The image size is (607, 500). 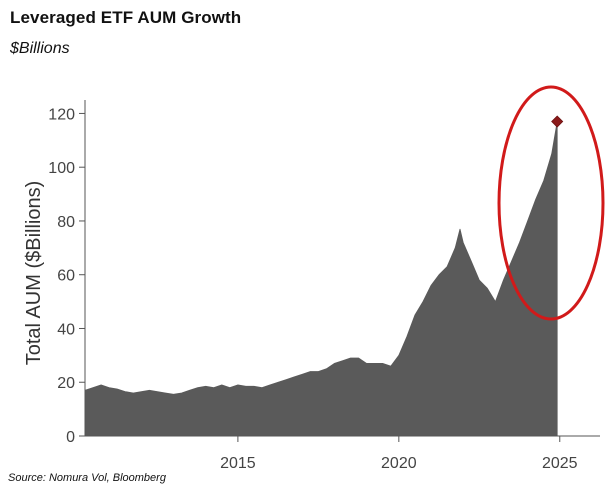 I want to click on marker-group, so click(x=557, y=121).